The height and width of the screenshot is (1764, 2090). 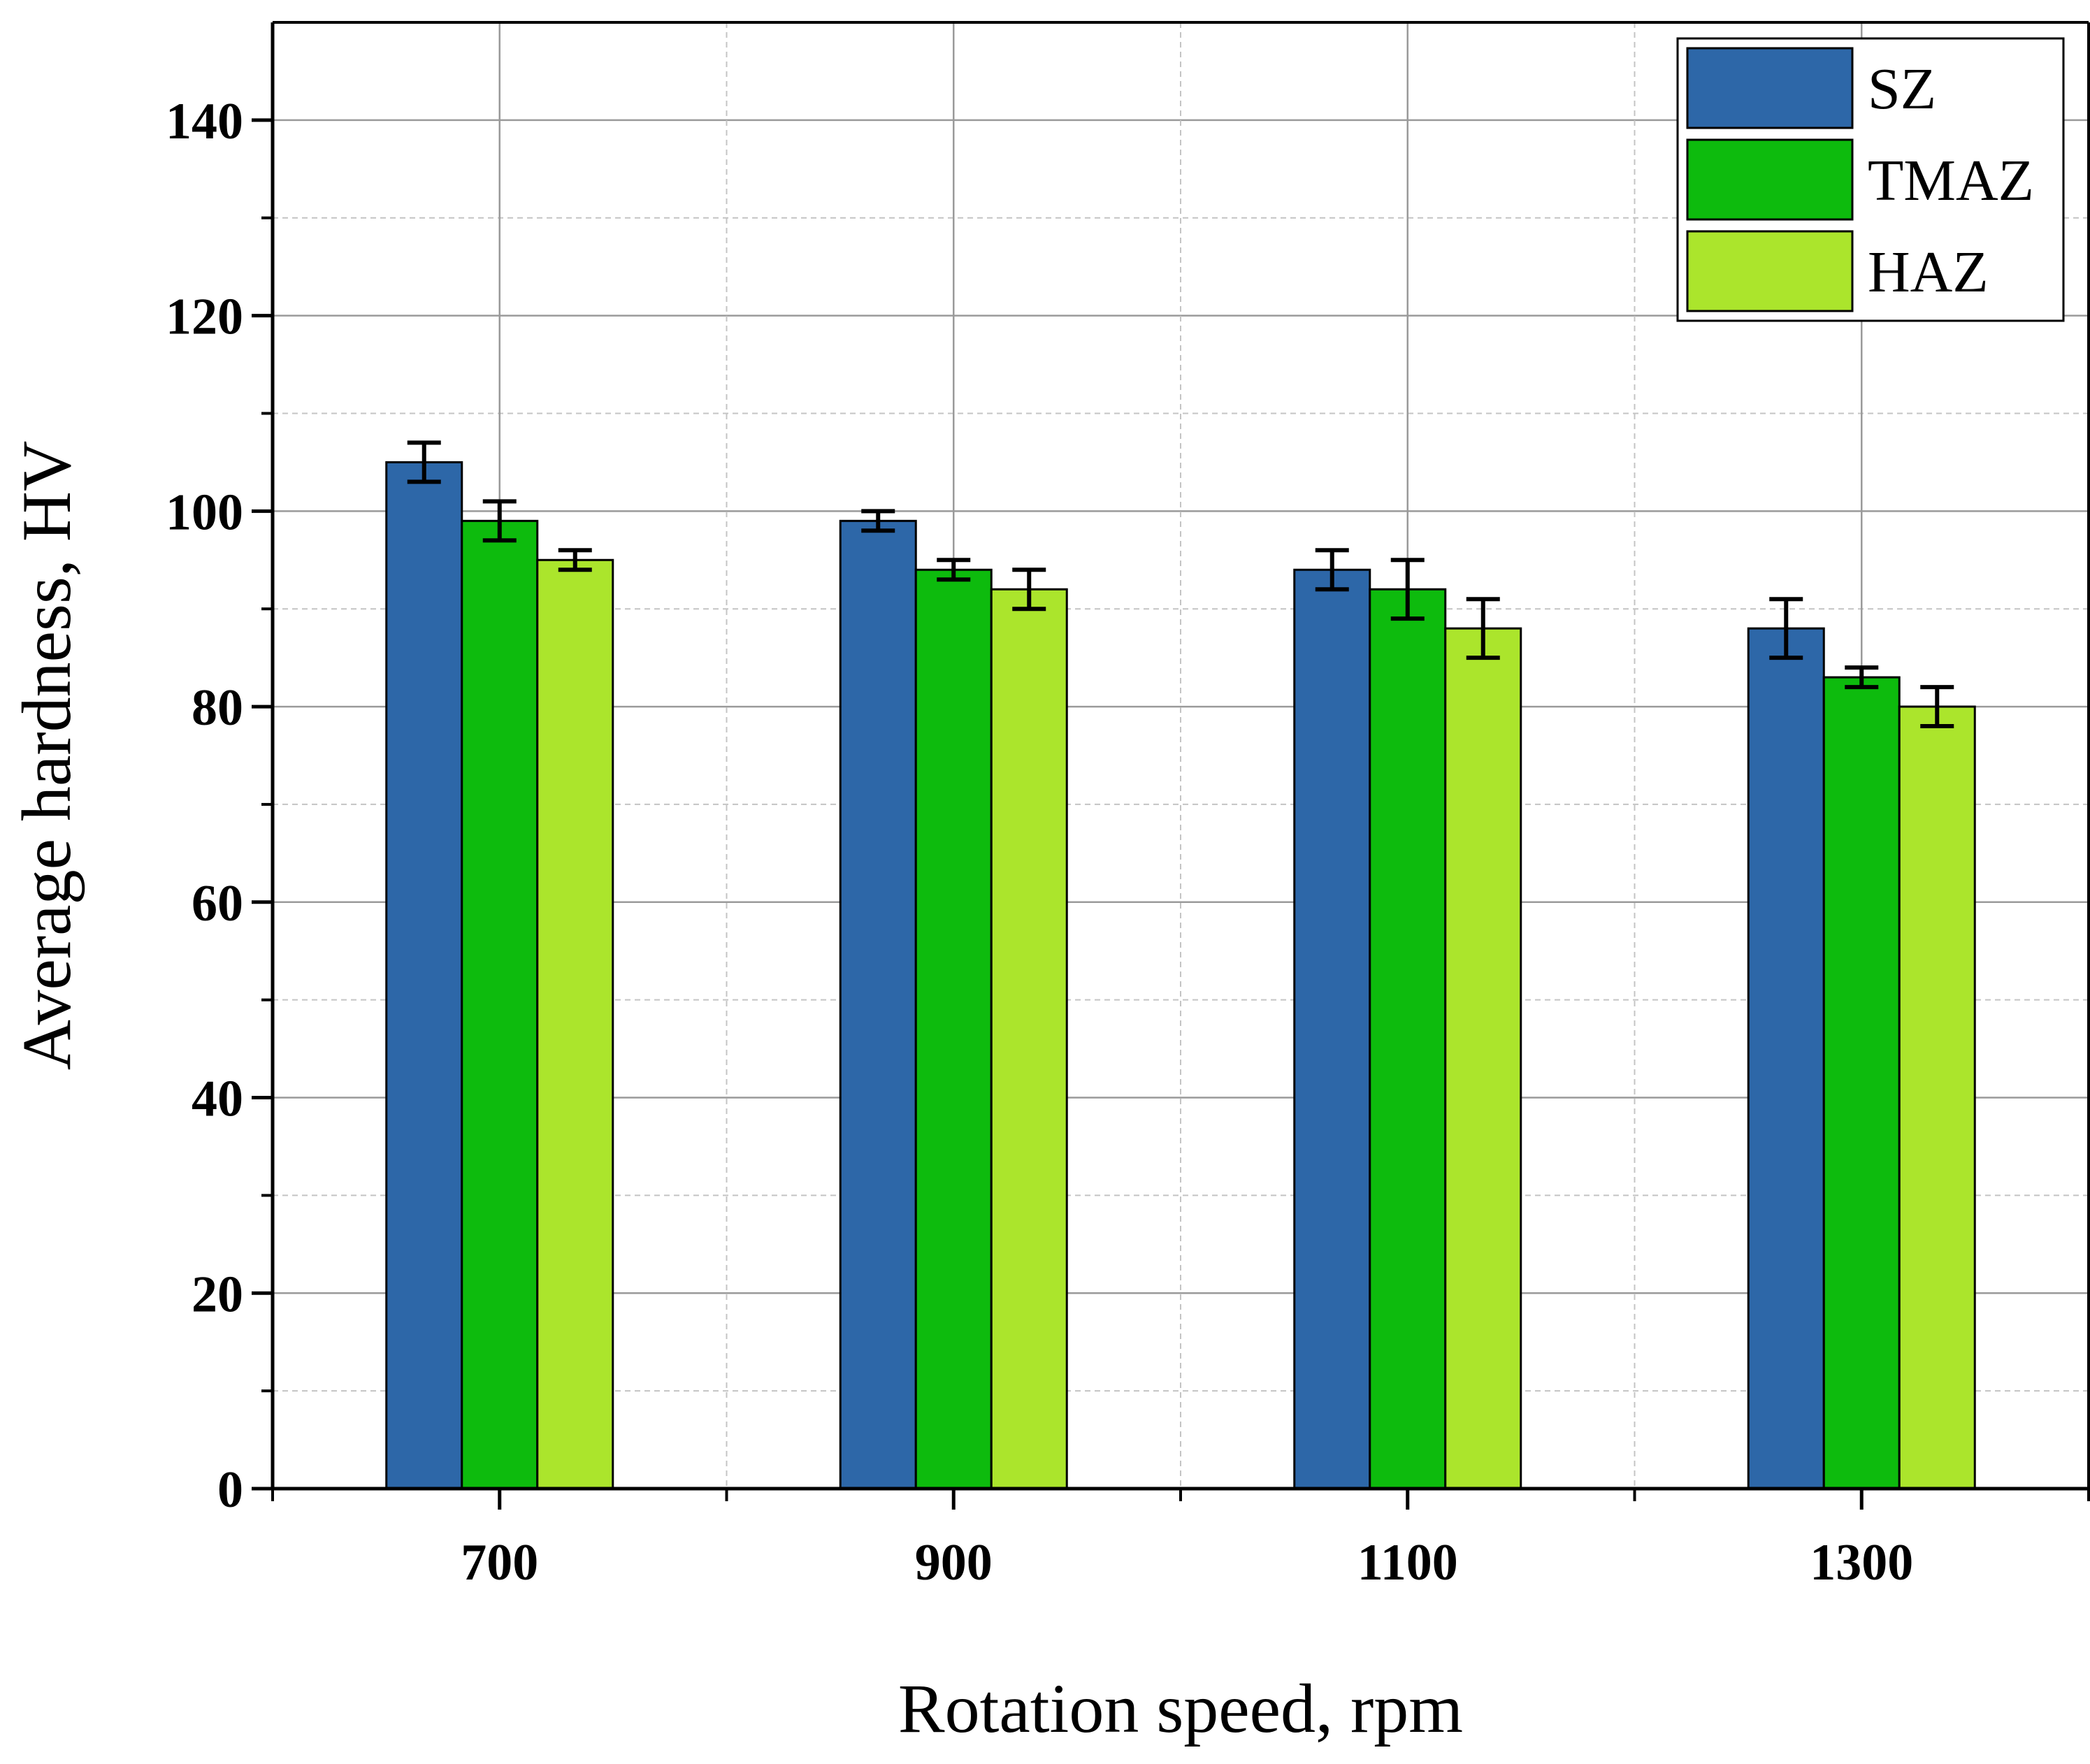 What do you see at coordinates (205, 121) in the screenshot?
I see `y-tick-label: 140` at bounding box center [205, 121].